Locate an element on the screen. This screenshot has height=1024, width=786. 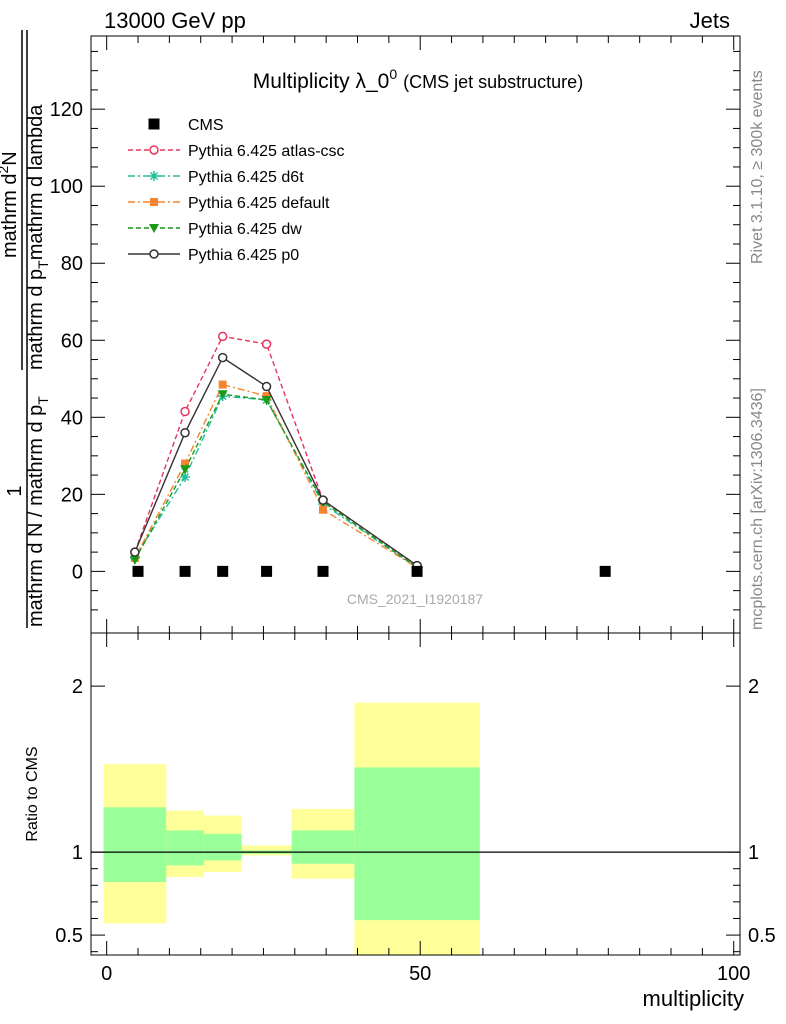
series-default is located at coordinates (276, 476).